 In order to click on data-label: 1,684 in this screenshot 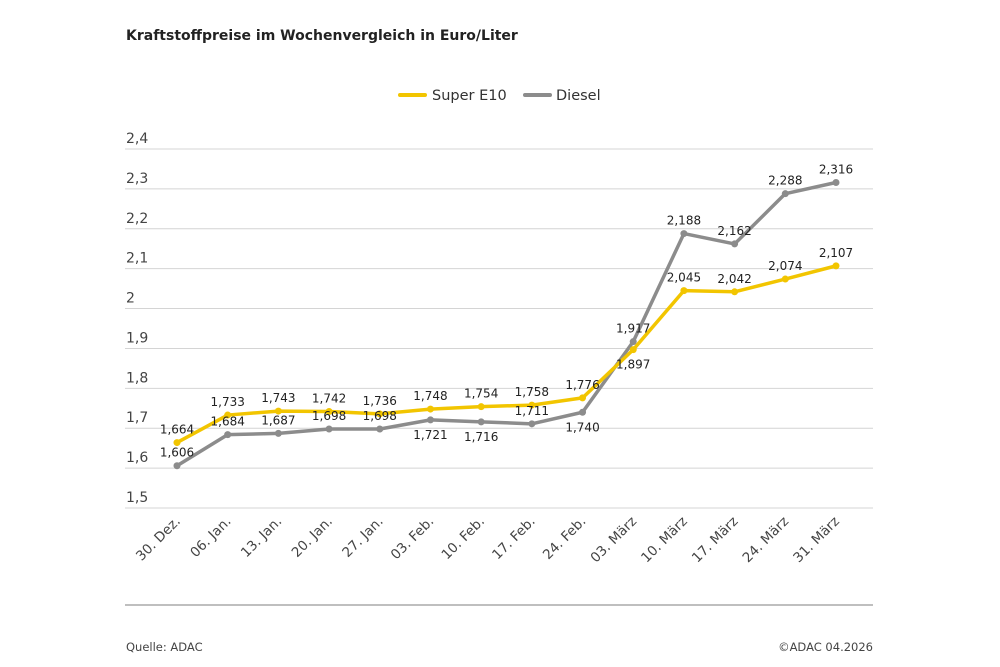, I will do `click(228, 422)`.